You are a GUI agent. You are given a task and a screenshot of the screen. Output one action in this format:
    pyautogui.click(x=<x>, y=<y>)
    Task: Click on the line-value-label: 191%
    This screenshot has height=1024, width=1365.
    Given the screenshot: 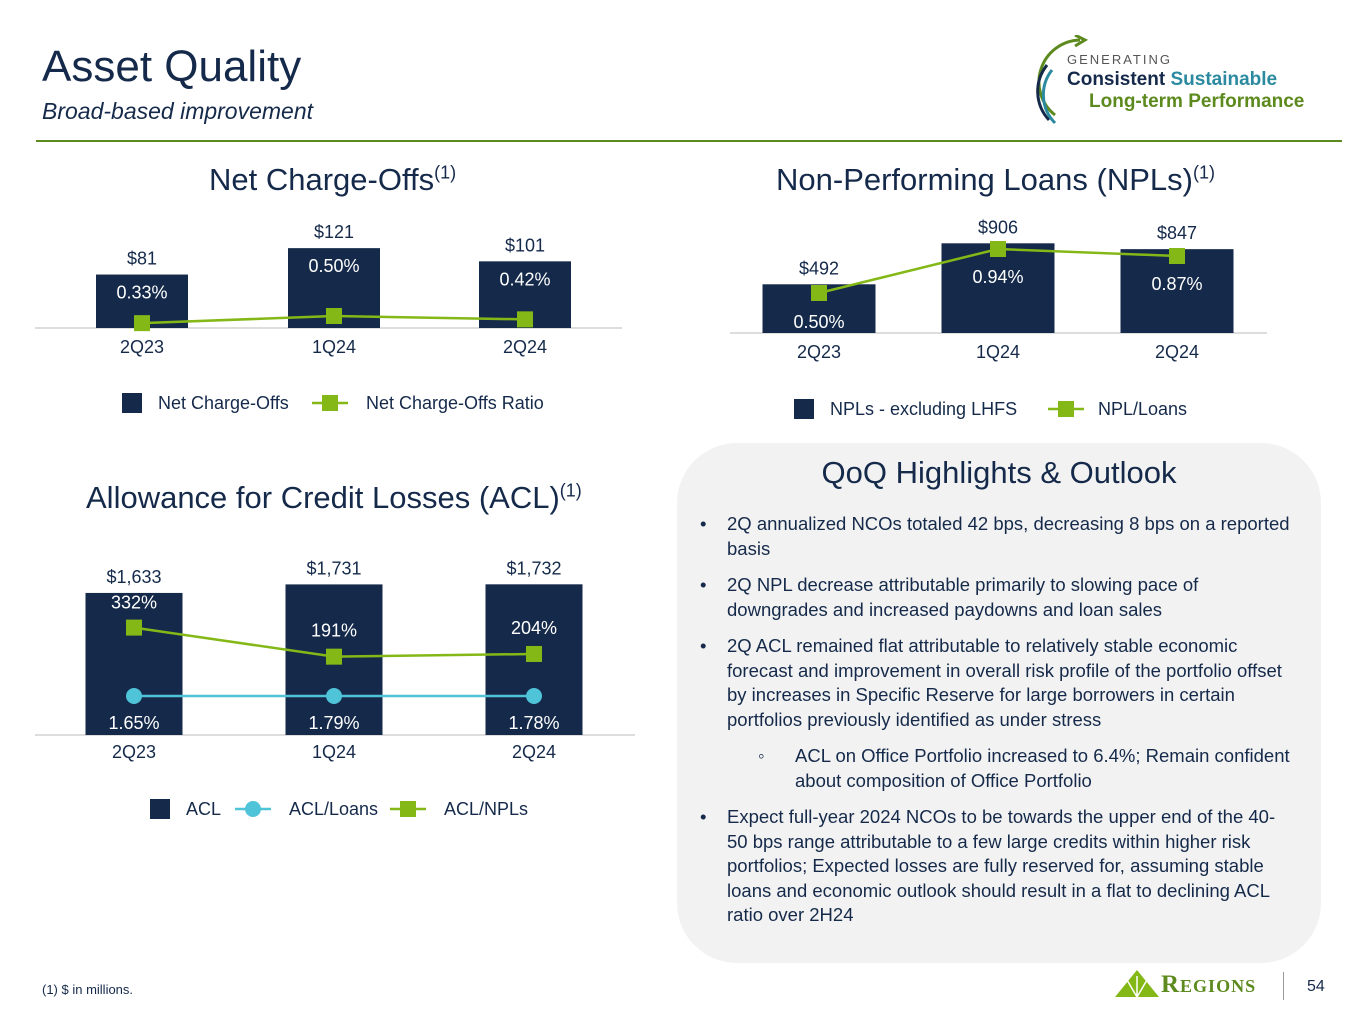 What is the action you would take?
    pyautogui.click(x=334, y=631)
    